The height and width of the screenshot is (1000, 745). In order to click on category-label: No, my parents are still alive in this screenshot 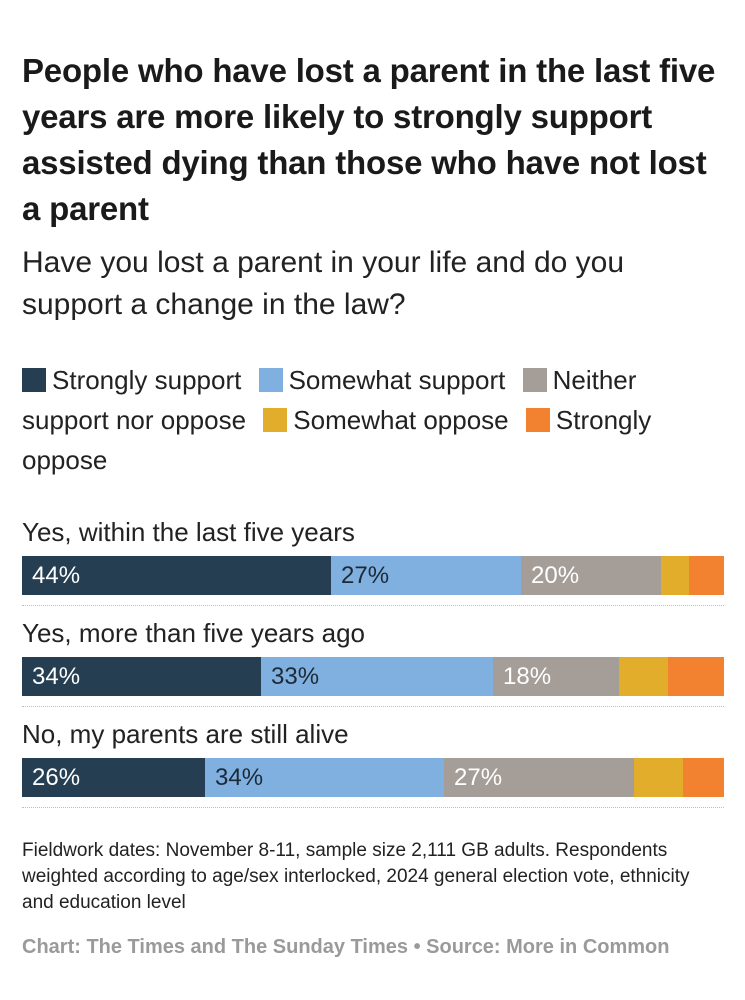, I will do `click(185, 734)`.